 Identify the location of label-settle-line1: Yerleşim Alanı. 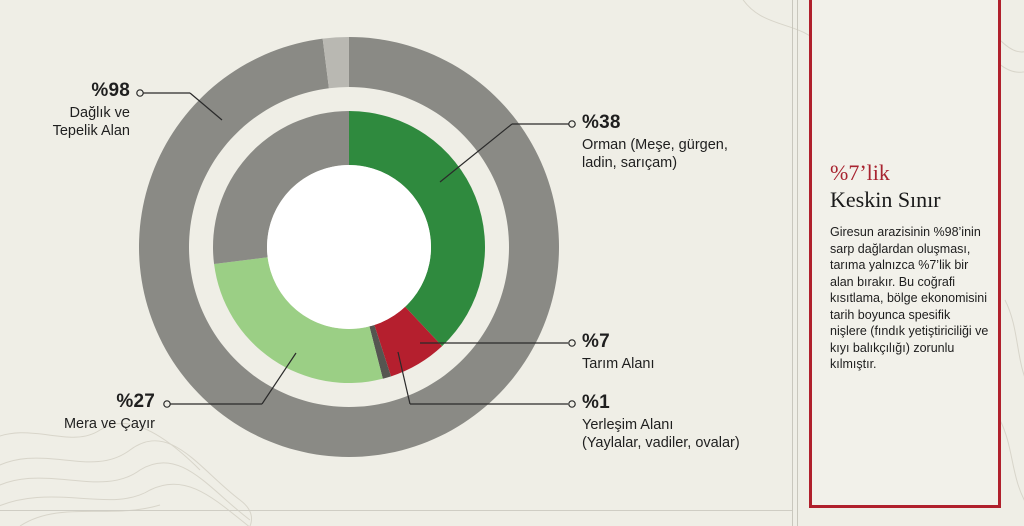
(628, 425).